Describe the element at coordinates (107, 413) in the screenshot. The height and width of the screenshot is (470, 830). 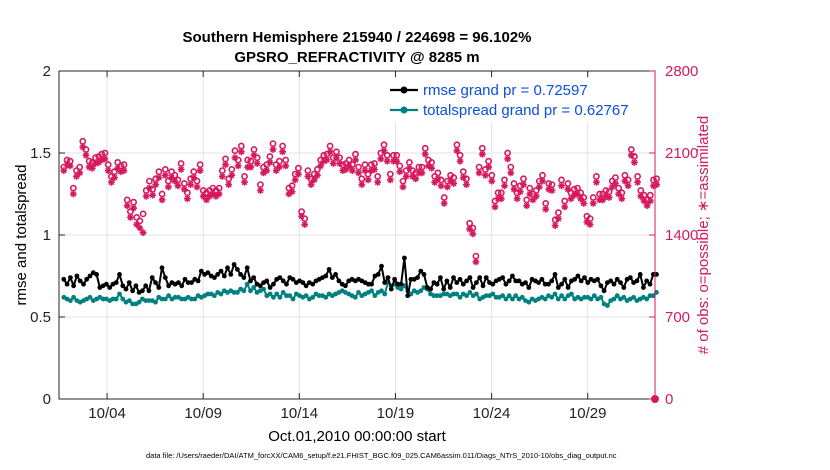
I see `x-tick-label: 10/04` at that location.